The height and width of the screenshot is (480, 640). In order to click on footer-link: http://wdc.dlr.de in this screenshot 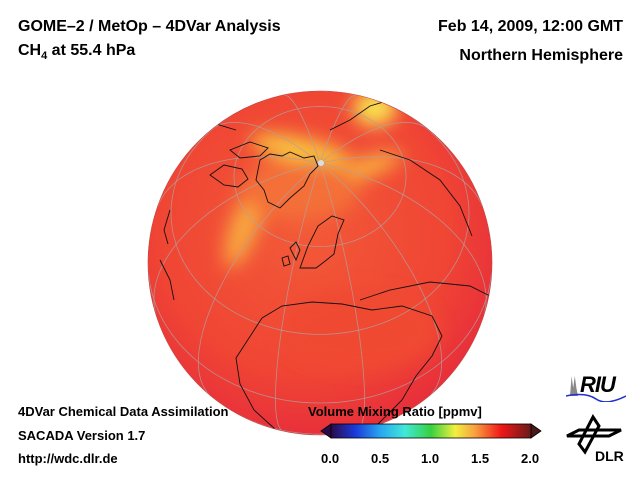, I will do `click(68, 458)`.